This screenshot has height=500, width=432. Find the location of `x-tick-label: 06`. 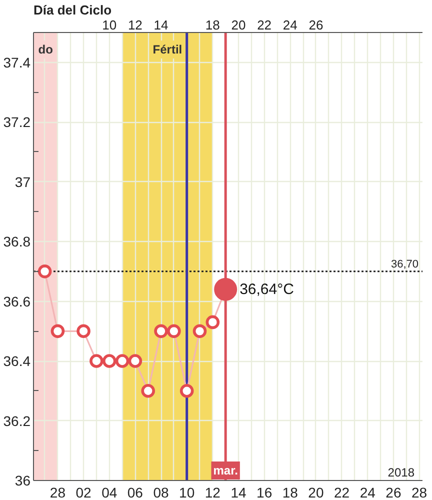

x-tick-label: 06 is located at coordinates (135, 492).